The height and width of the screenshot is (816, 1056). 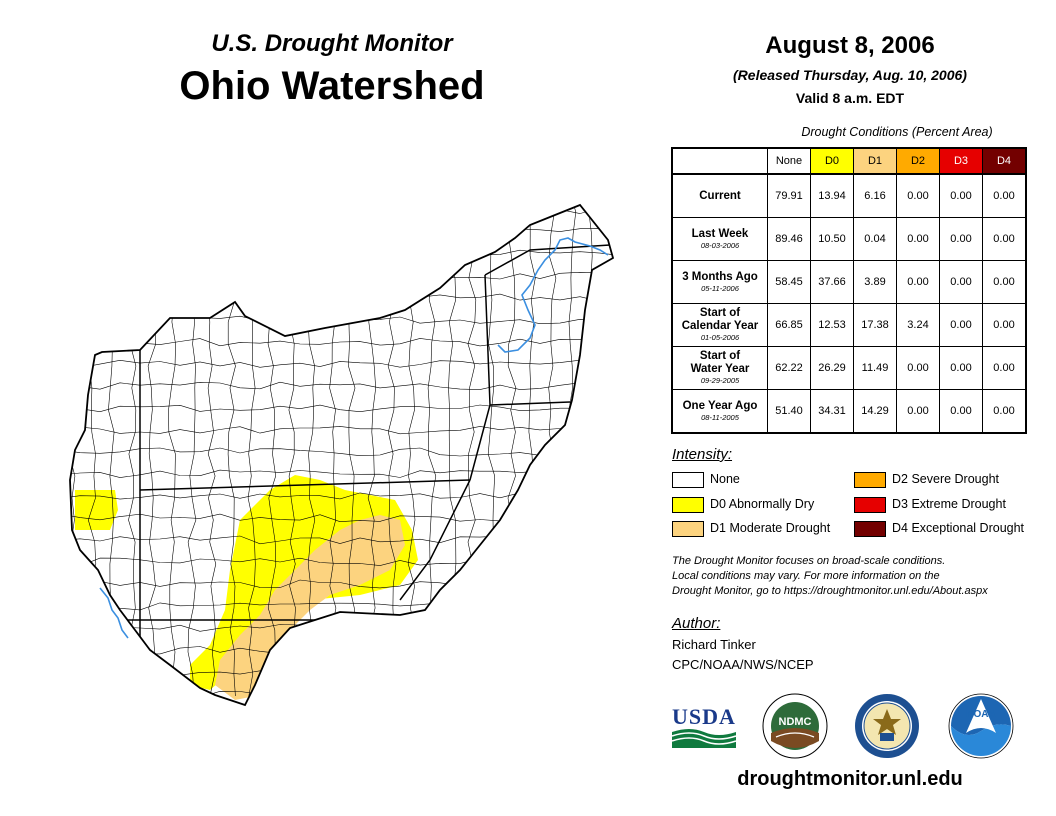 What do you see at coordinates (706, 479) in the screenshot?
I see `legend-item-none: None` at bounding box center [706, 479].